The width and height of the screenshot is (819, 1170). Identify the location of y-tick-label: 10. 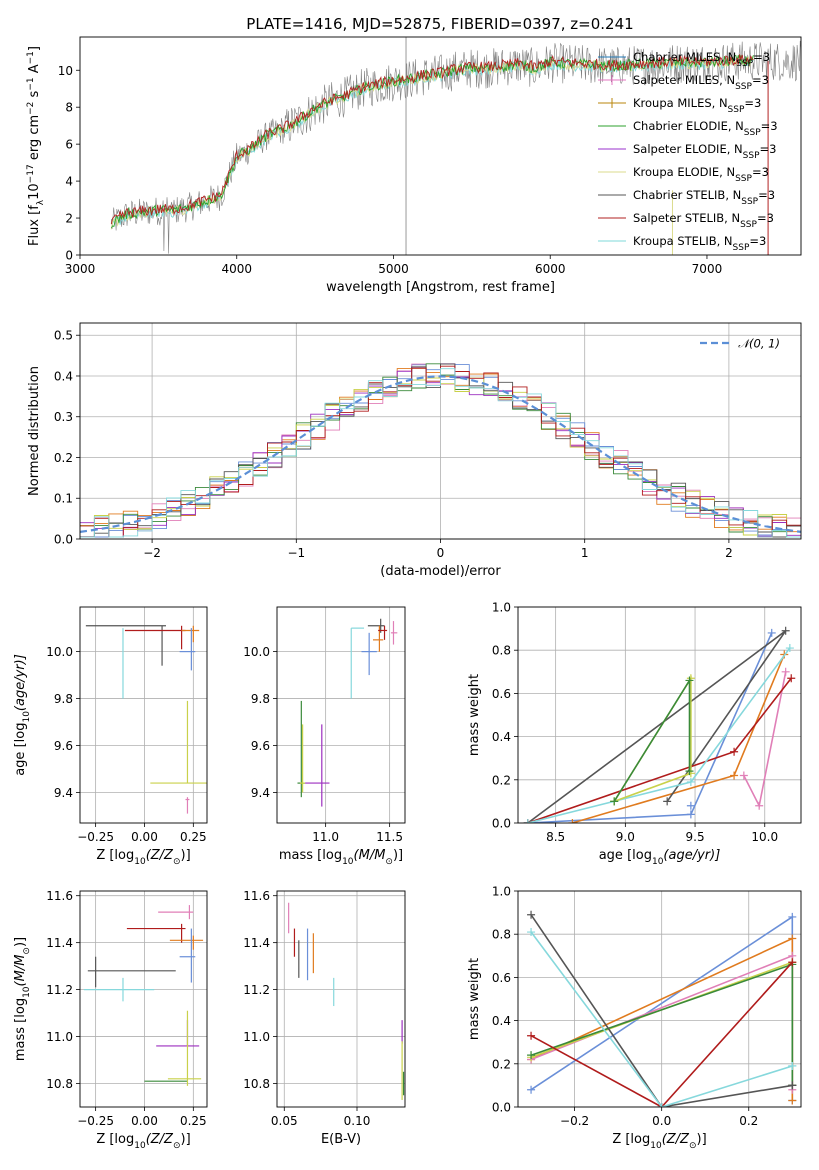
(65, 71).